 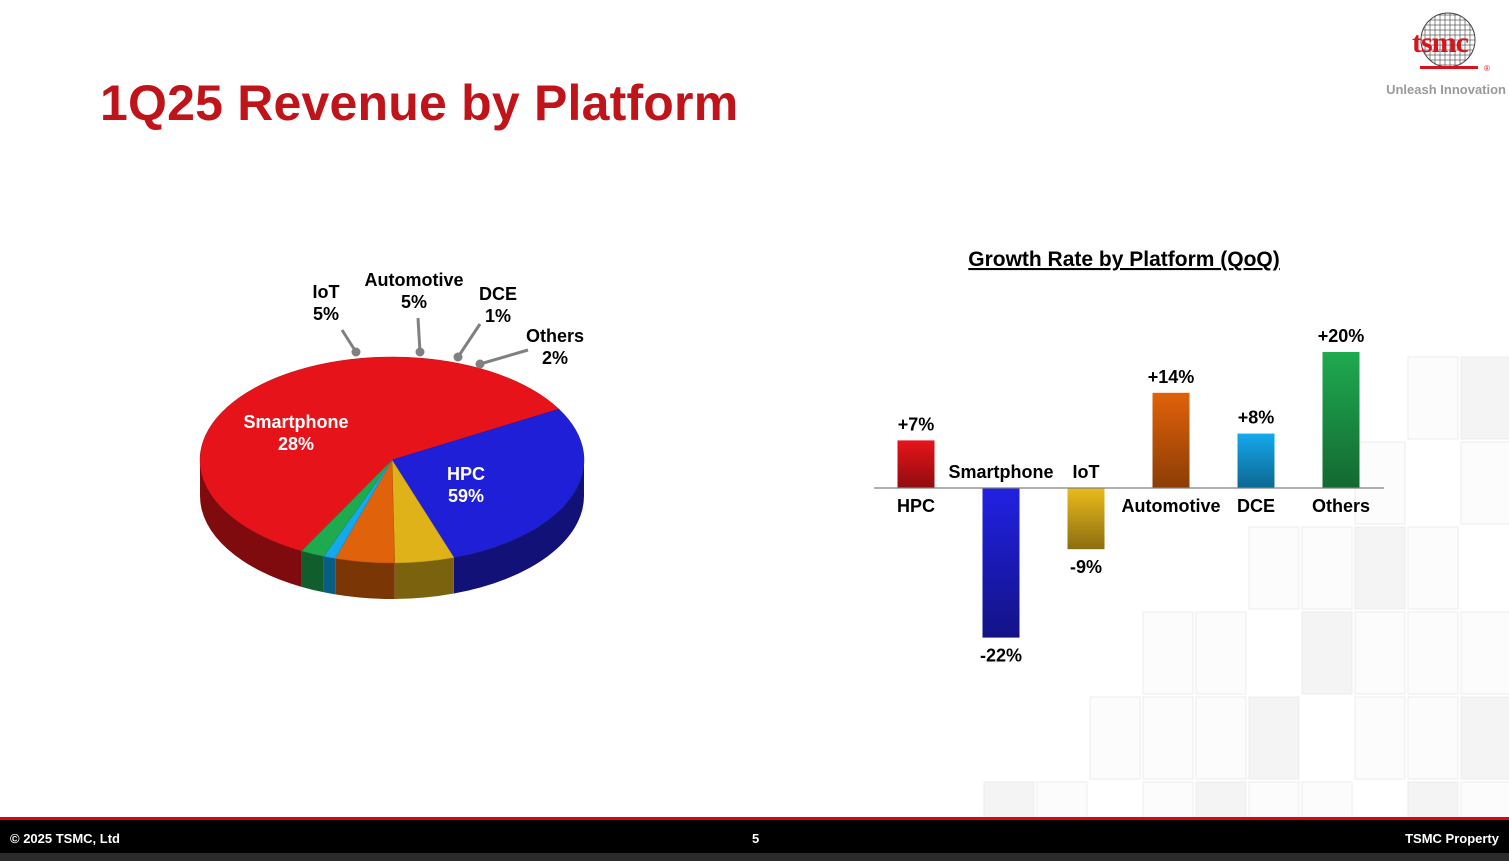 I want to click on pie-side-iot, so click(x=424, y=578).